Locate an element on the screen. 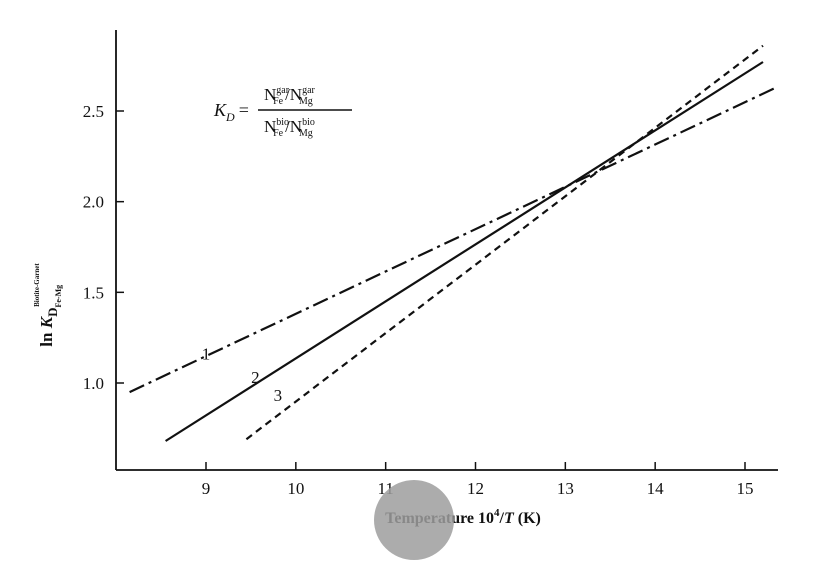 The image size is (815, 577). formula-denominator: Nbio Fe/Nbio Mg is located at coordinates (289, 128).